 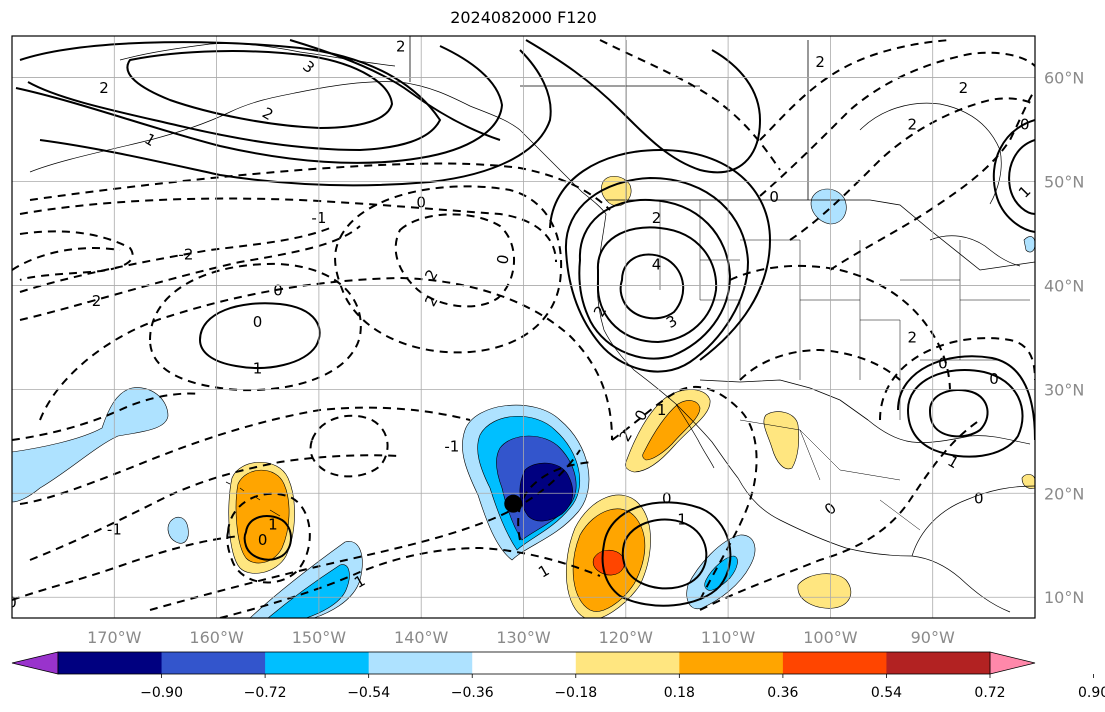 I want to click on gulf-california-anomaly-inner, so click(x=671, y=430).